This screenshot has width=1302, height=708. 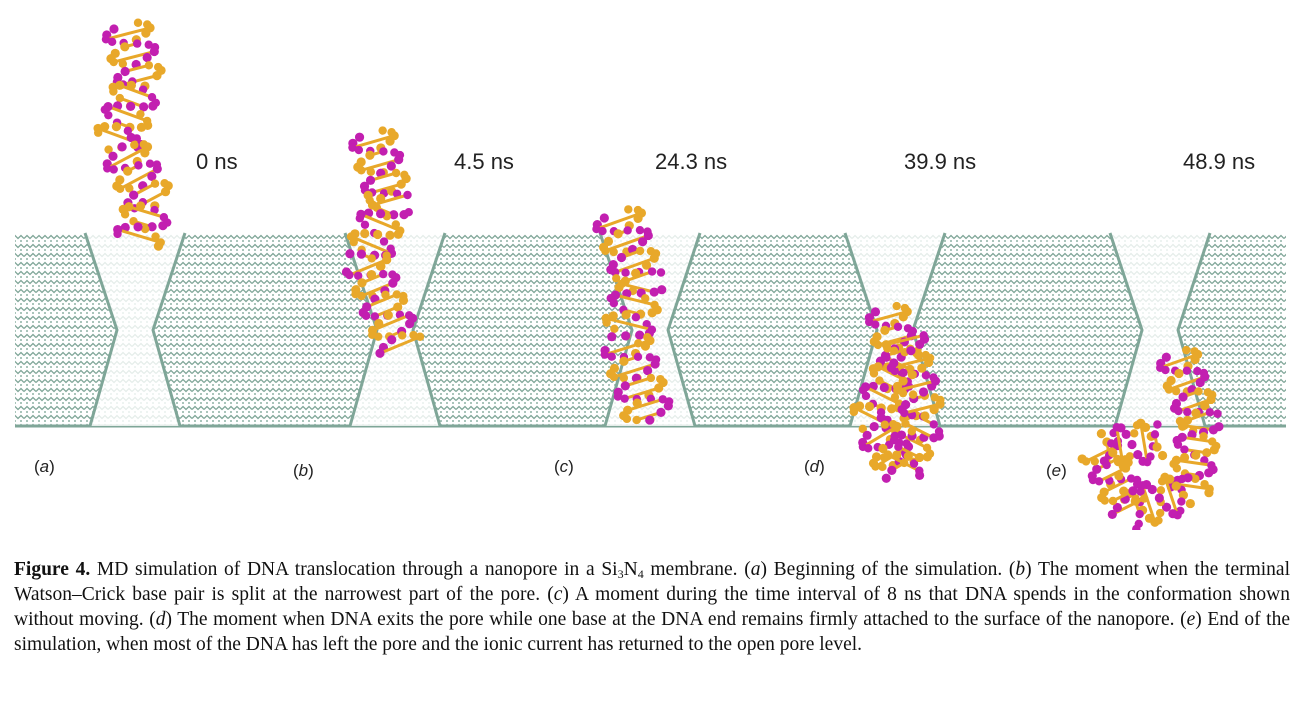 I want to click on time-label-d: 39.9 ns, so click(x=940, y=161).